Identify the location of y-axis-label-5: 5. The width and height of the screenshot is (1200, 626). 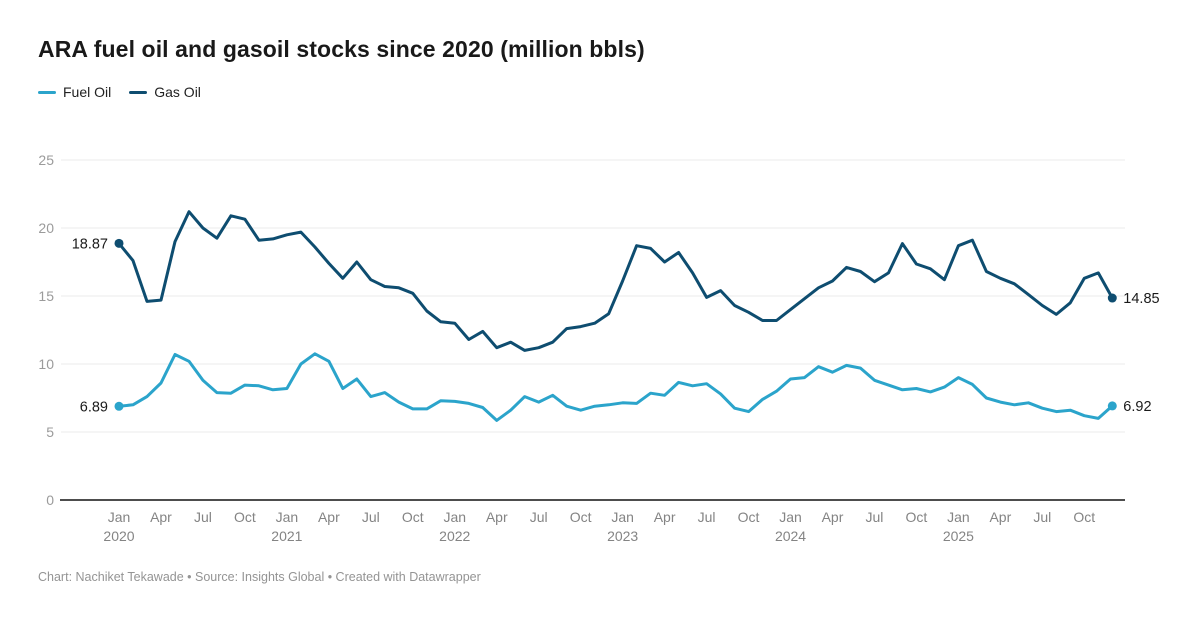
(50, 432).